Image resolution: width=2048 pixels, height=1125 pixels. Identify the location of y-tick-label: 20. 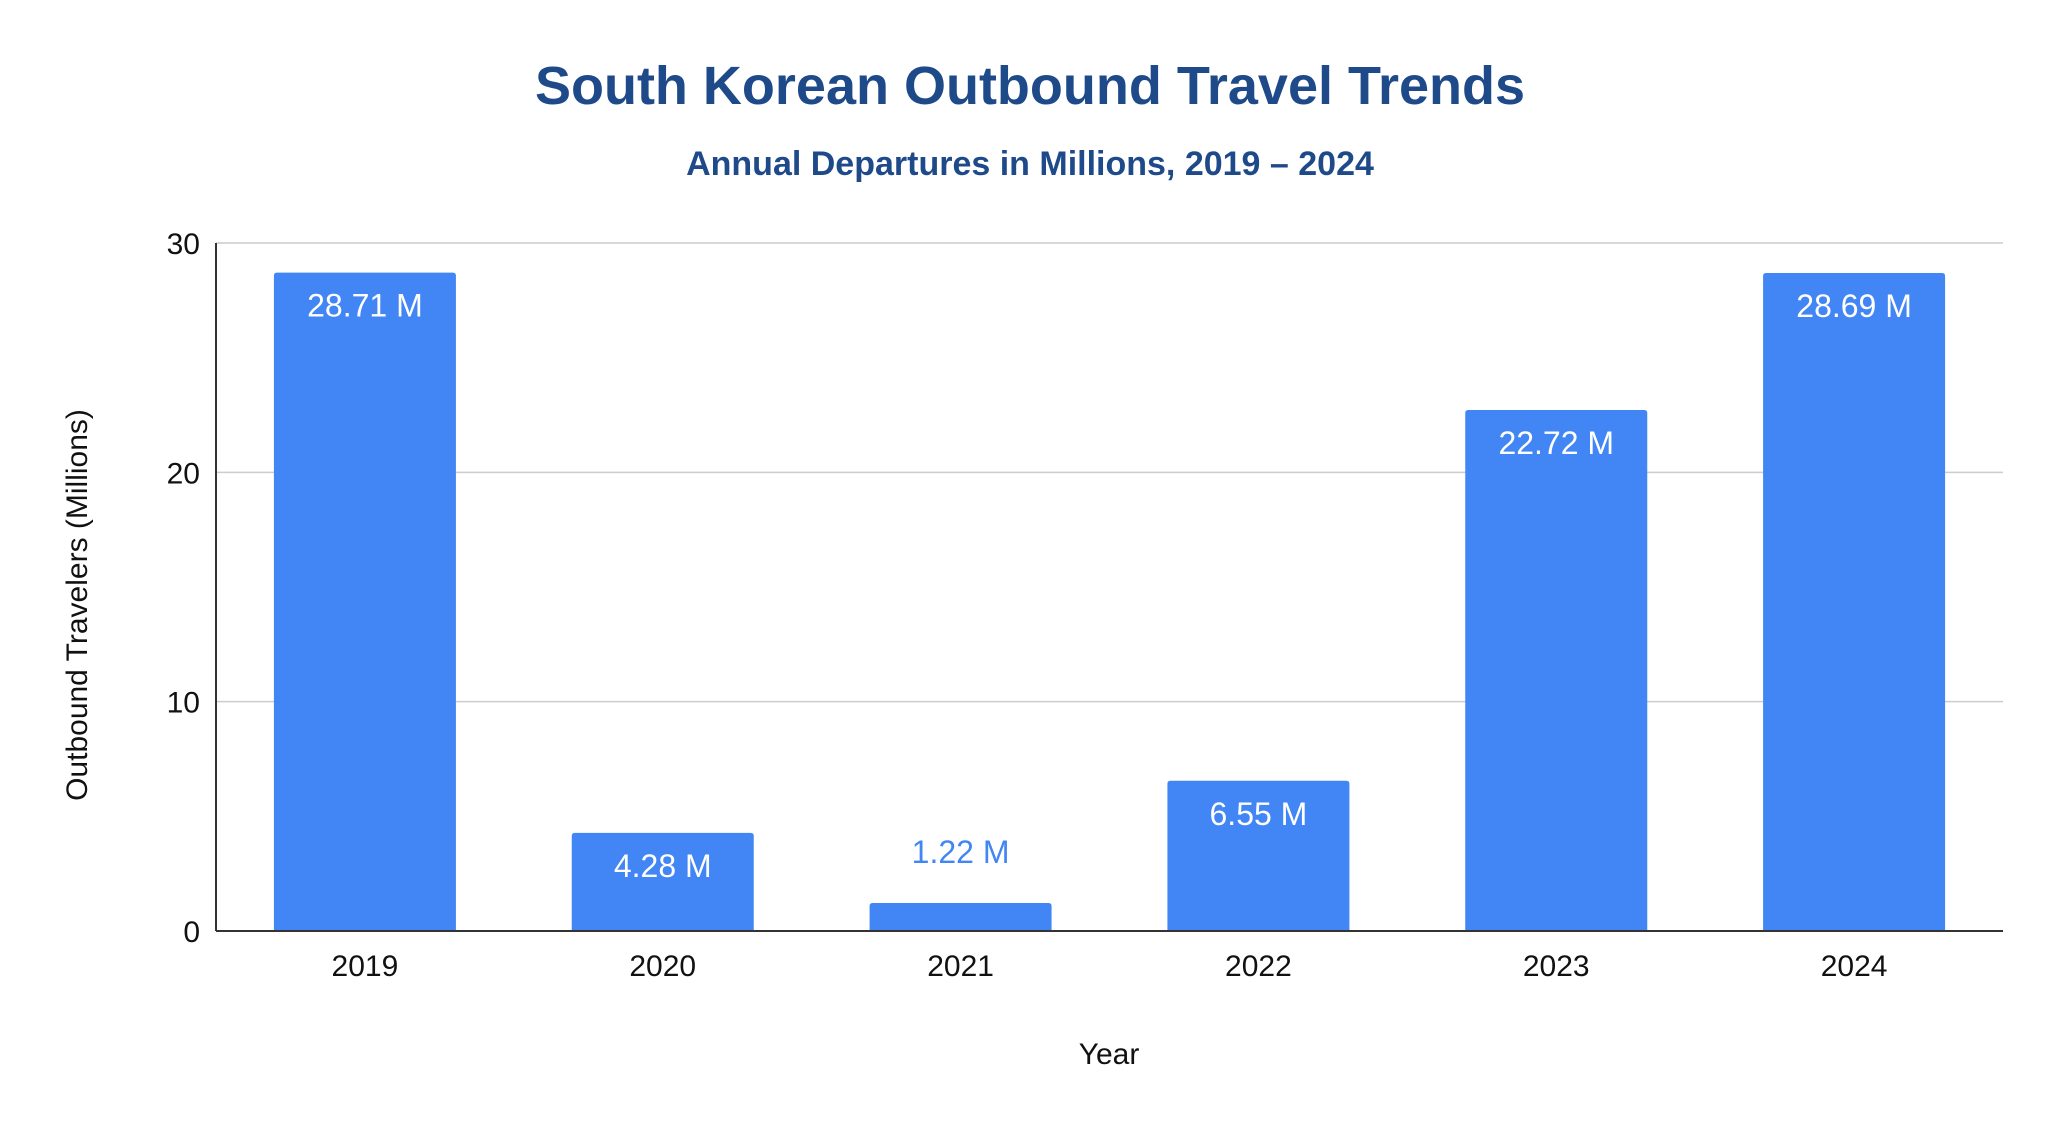
(183, 473).